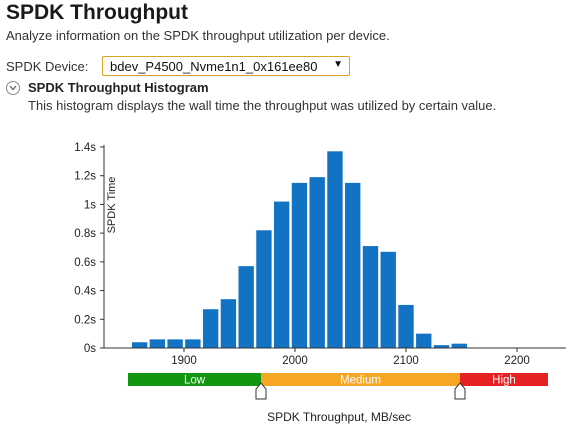 The height and width of the screenshot is (425, 576). I want to click on device-select: bdev_P4500_Nvme1n1_0x161ee80 ▼, so click(226, 66).